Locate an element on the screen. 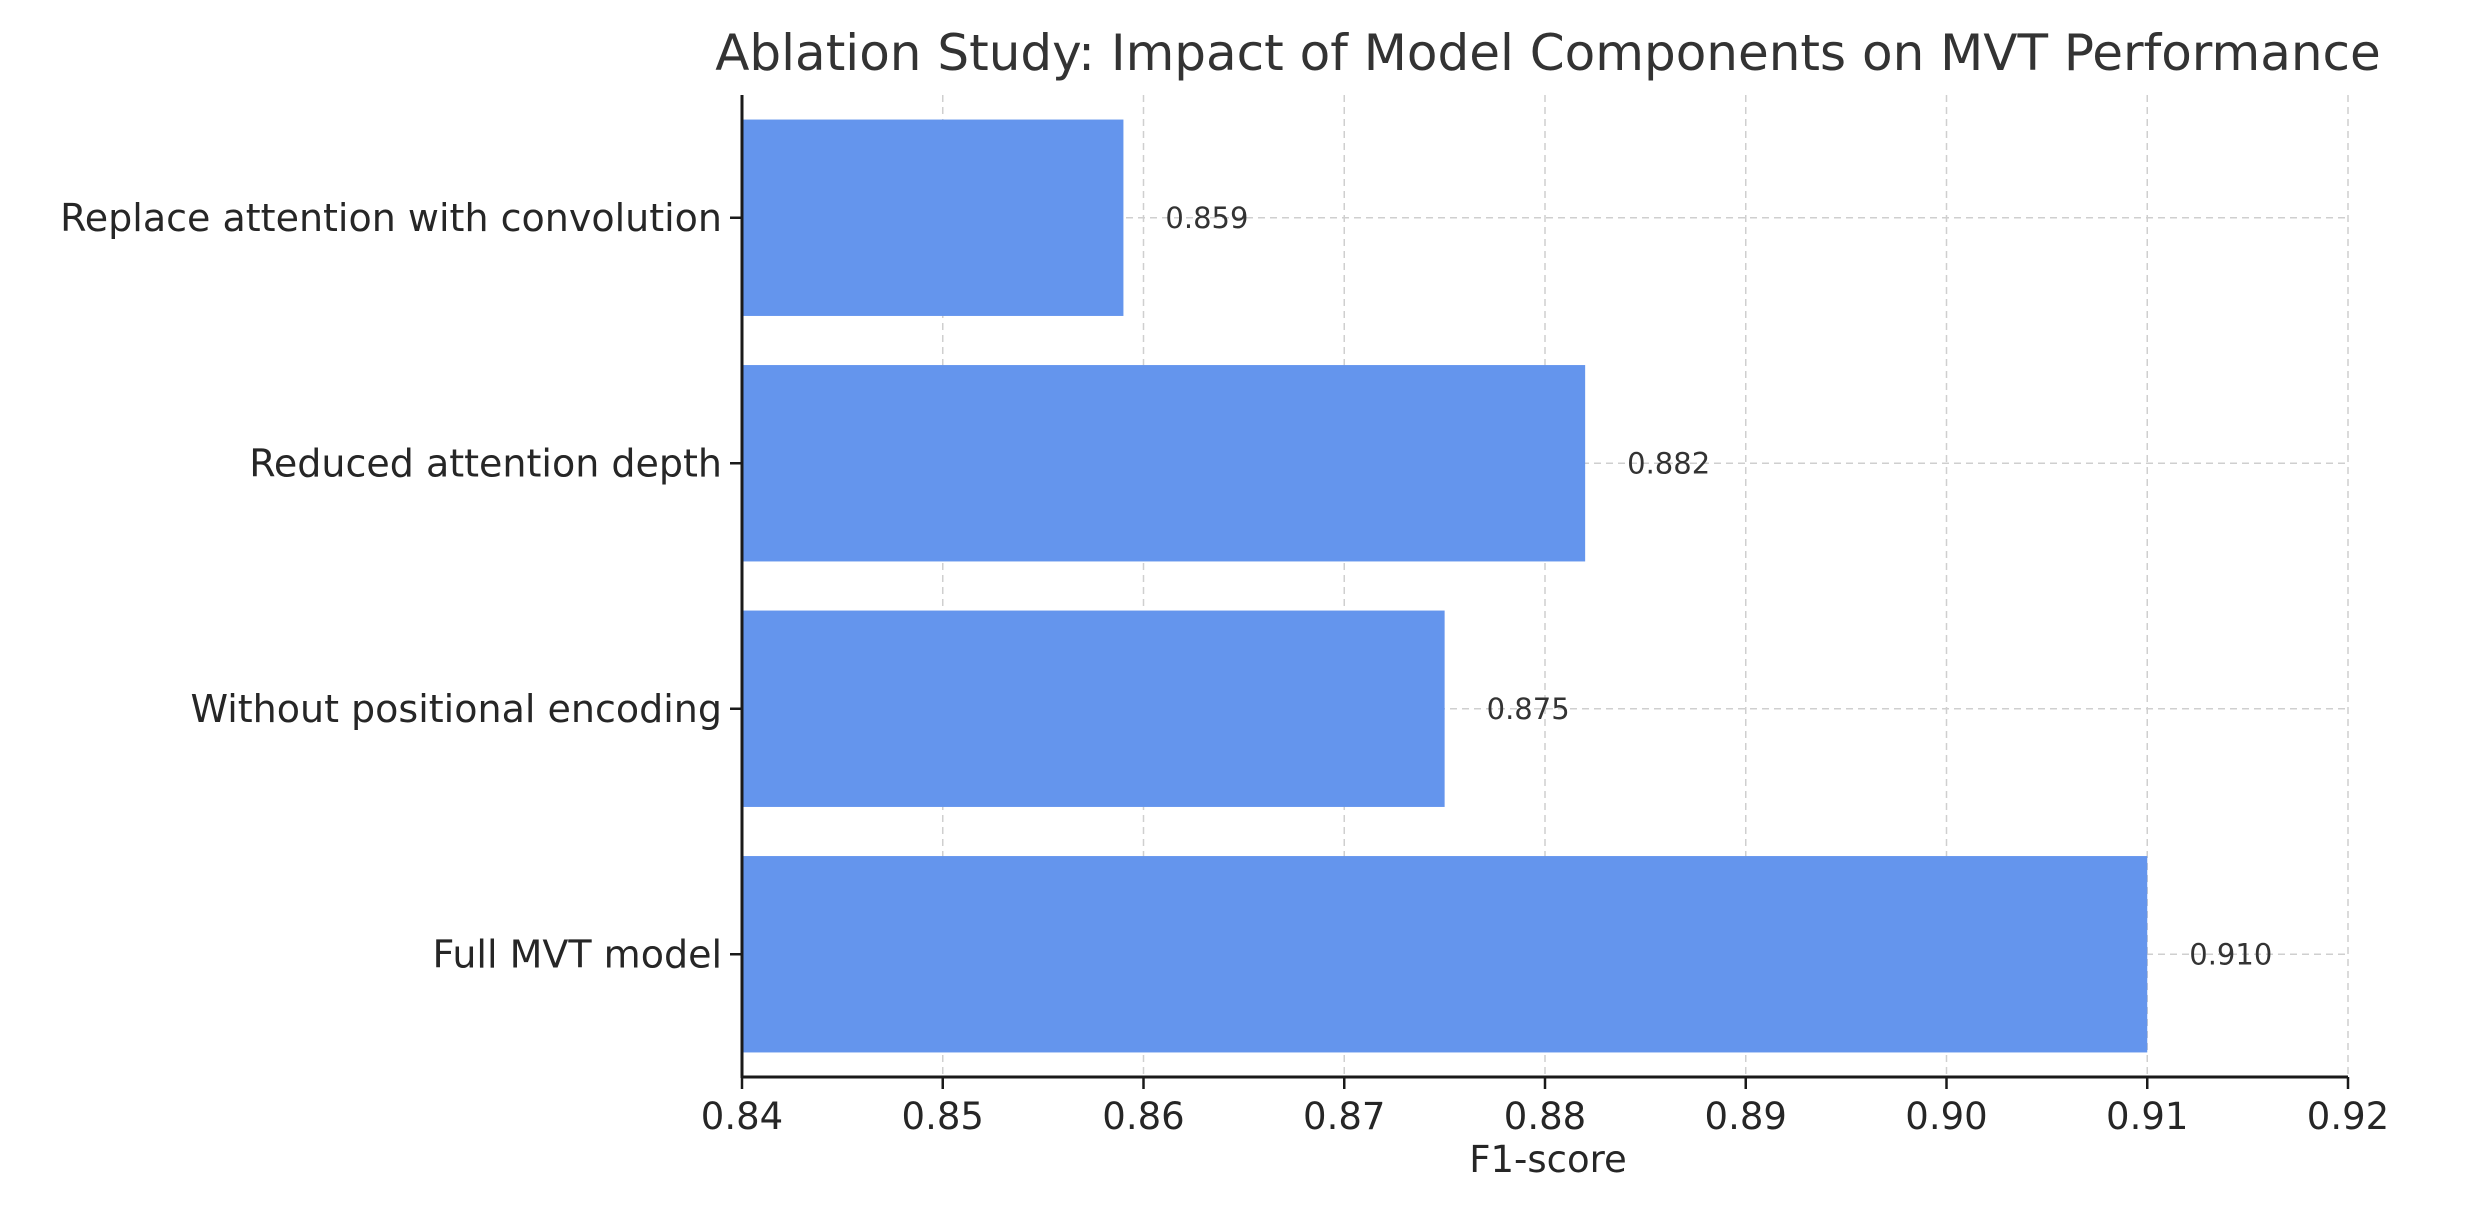 The width and height of the screenshot is (2475, 1205). category-label: Replace attention with convolution is located at coordinates (391, 218).